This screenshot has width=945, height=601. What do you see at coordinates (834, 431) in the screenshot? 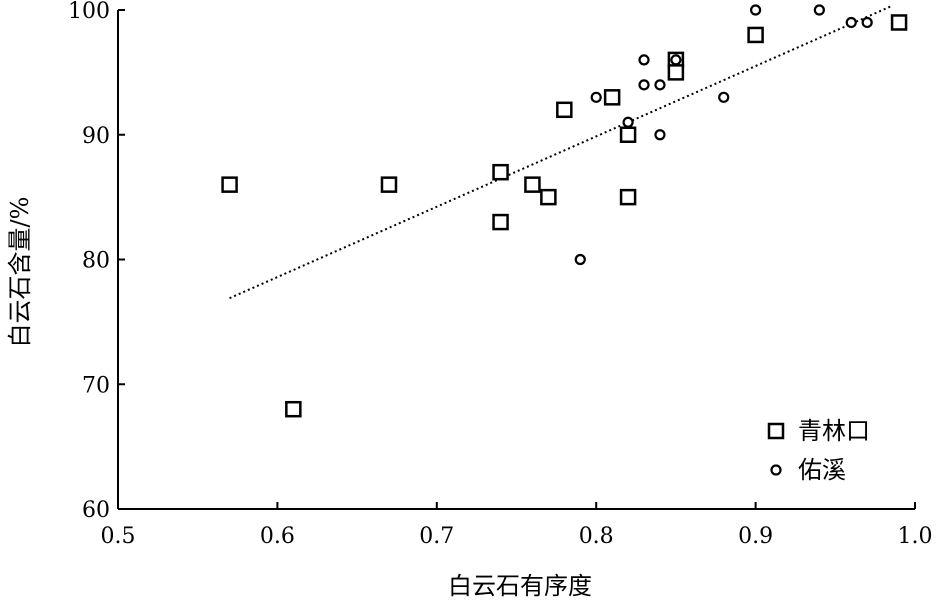
I see `legend-label: 青林口` at bounding box center [834, 431].